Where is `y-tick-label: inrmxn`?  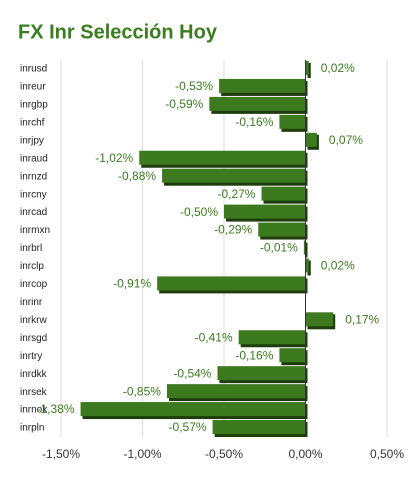
y-tick-label: inrmxn is located at coordinates (35, 230).